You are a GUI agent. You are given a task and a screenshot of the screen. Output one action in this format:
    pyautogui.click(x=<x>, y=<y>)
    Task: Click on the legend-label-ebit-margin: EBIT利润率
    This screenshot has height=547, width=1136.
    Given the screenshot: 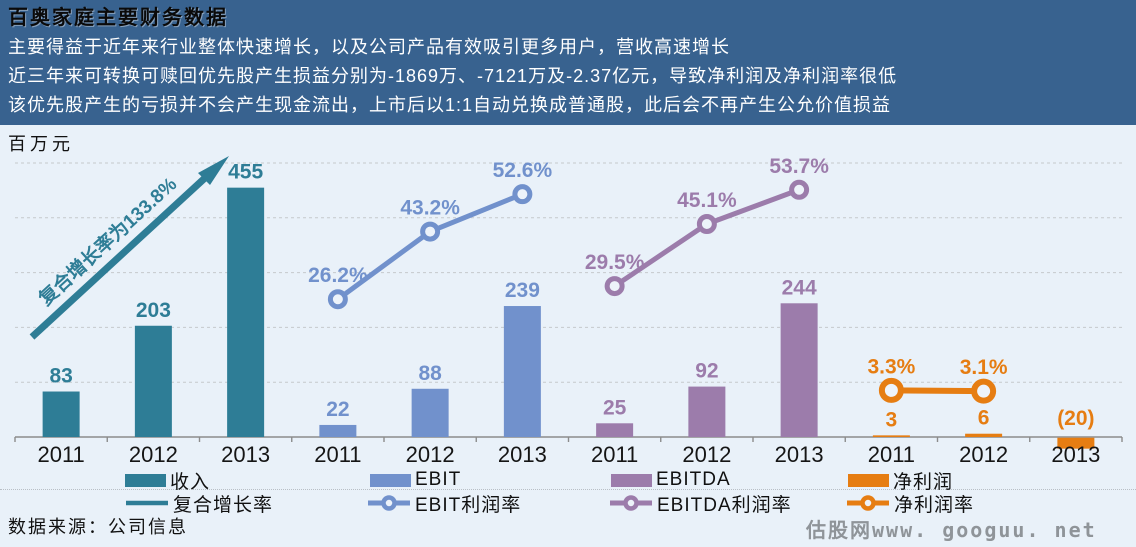 What is the action you would take?
    pyautogui.click(x=468, y=505)
    